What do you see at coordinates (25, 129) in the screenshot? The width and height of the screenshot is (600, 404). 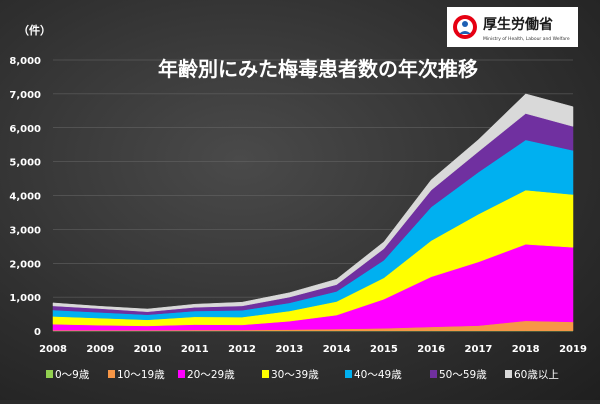 I see `y-tick-label: 6,000` at bounding box center [25, 129].